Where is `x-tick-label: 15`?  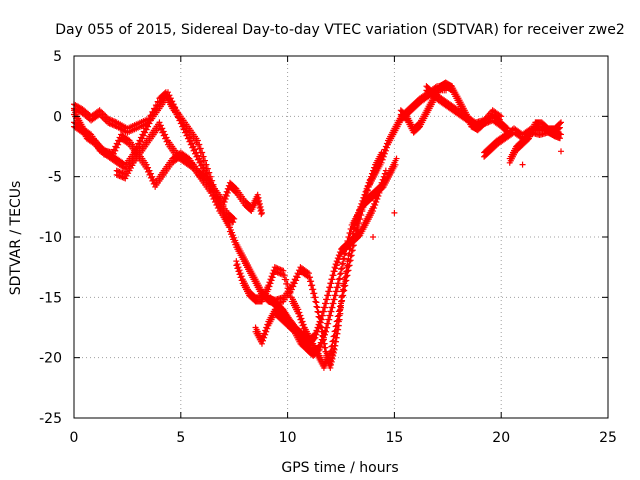 x-tick-label: 15 is located at coordinates (394, 438).